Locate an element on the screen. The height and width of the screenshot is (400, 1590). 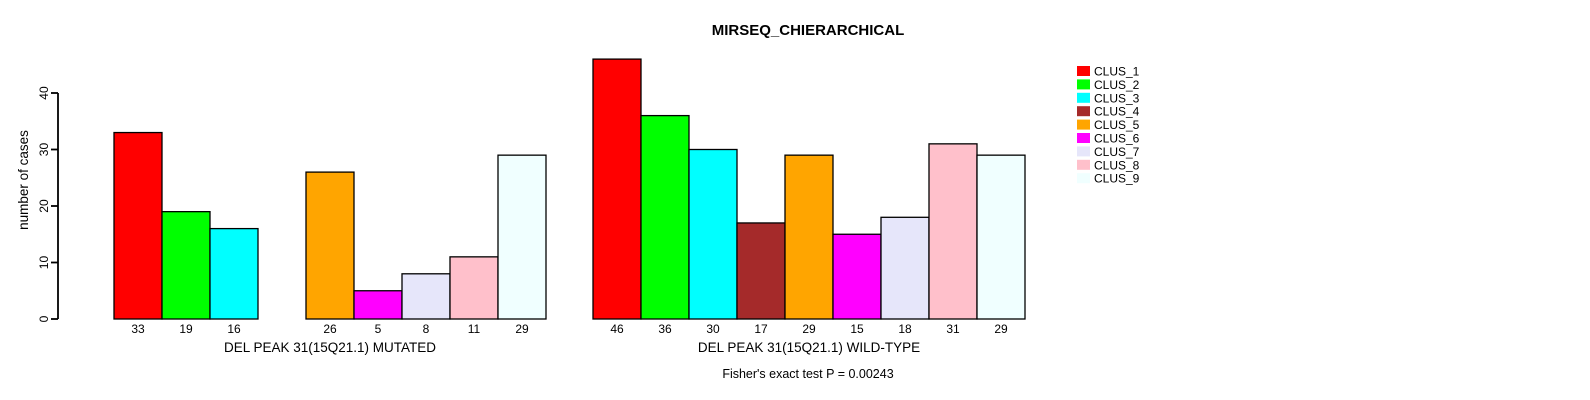
legend-label: CLUS_4 is located at coordinates (1117, 112).